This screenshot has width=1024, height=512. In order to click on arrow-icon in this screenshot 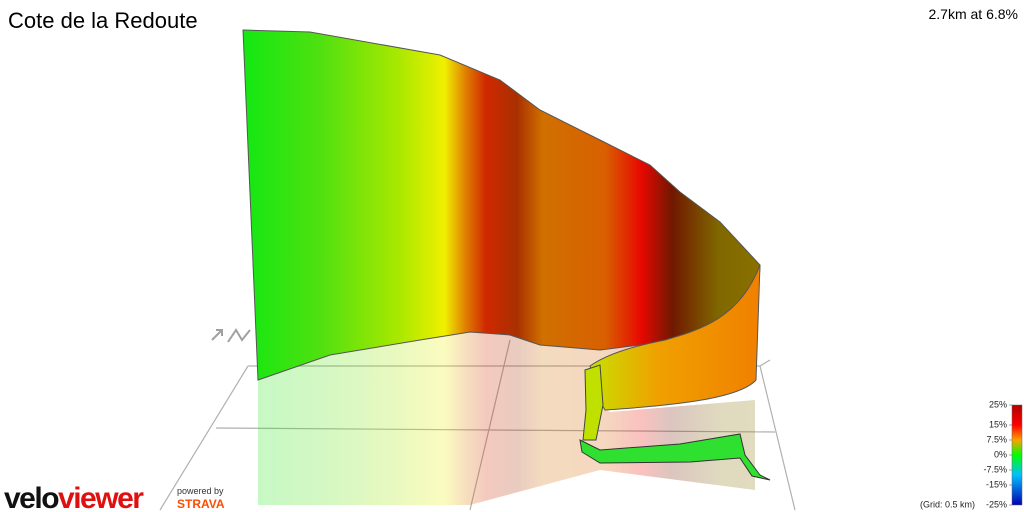, I will do `click(231, 335)`.